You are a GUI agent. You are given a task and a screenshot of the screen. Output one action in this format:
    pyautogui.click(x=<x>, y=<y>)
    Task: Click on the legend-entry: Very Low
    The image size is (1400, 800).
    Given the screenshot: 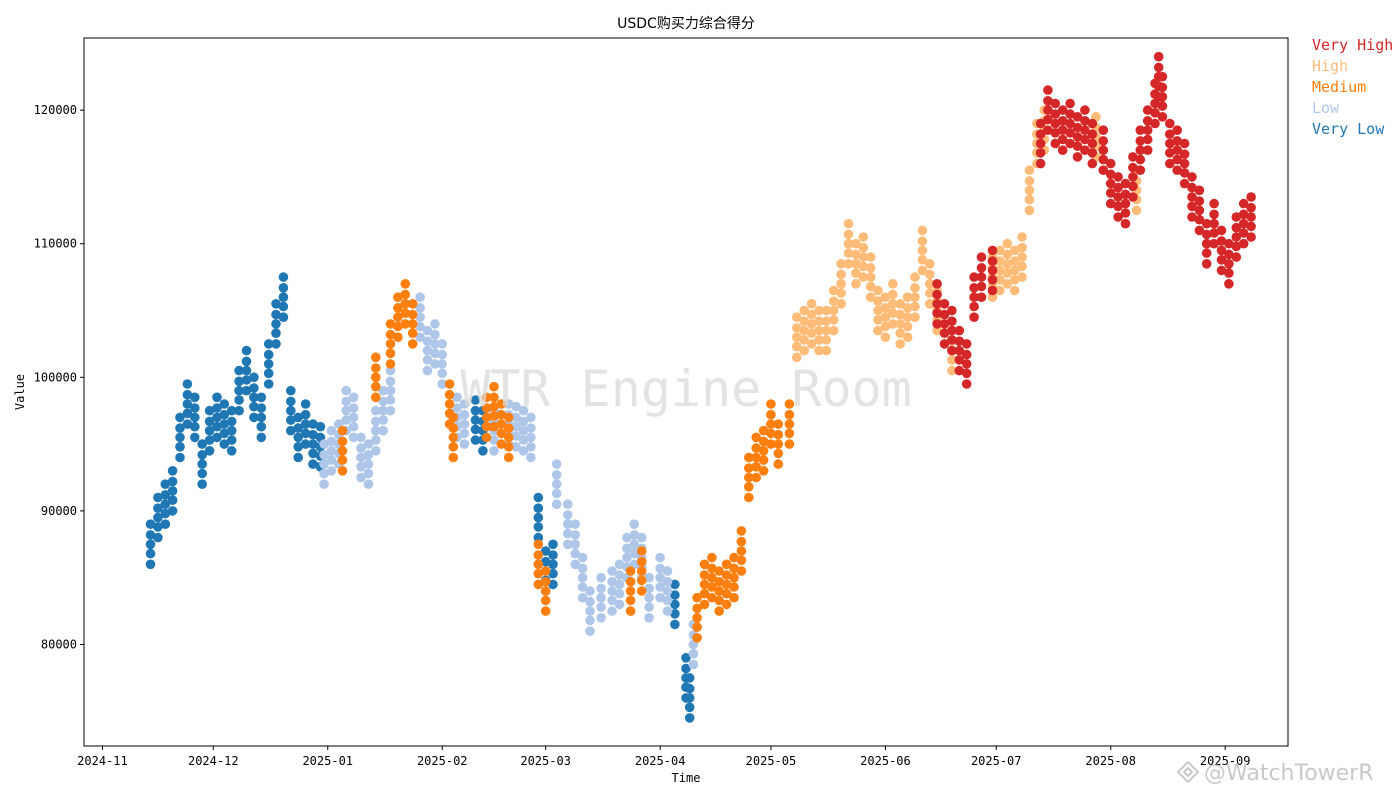 What is the action you would take?
    pyautogui.click(x=1348, y=129)
    